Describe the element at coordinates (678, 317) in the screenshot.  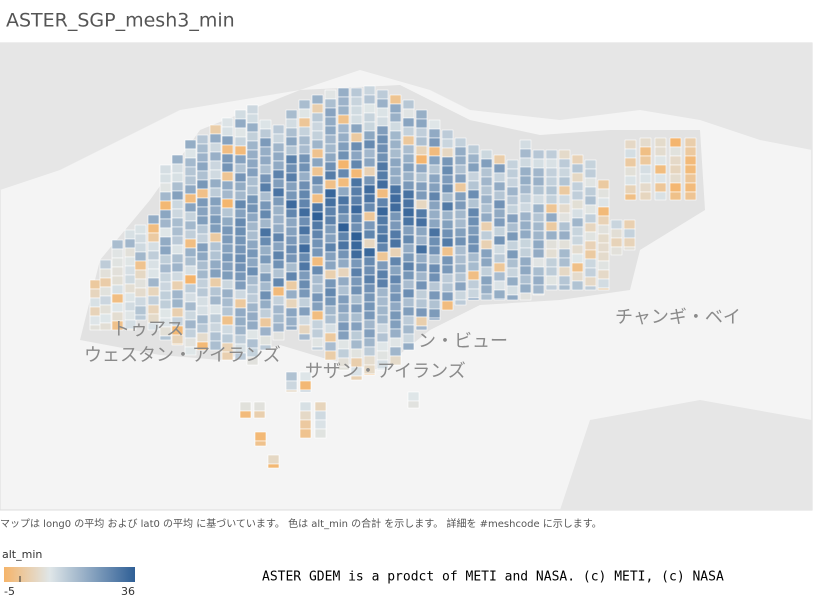
I see `map-label: チャンギ・ベイ` at that location.